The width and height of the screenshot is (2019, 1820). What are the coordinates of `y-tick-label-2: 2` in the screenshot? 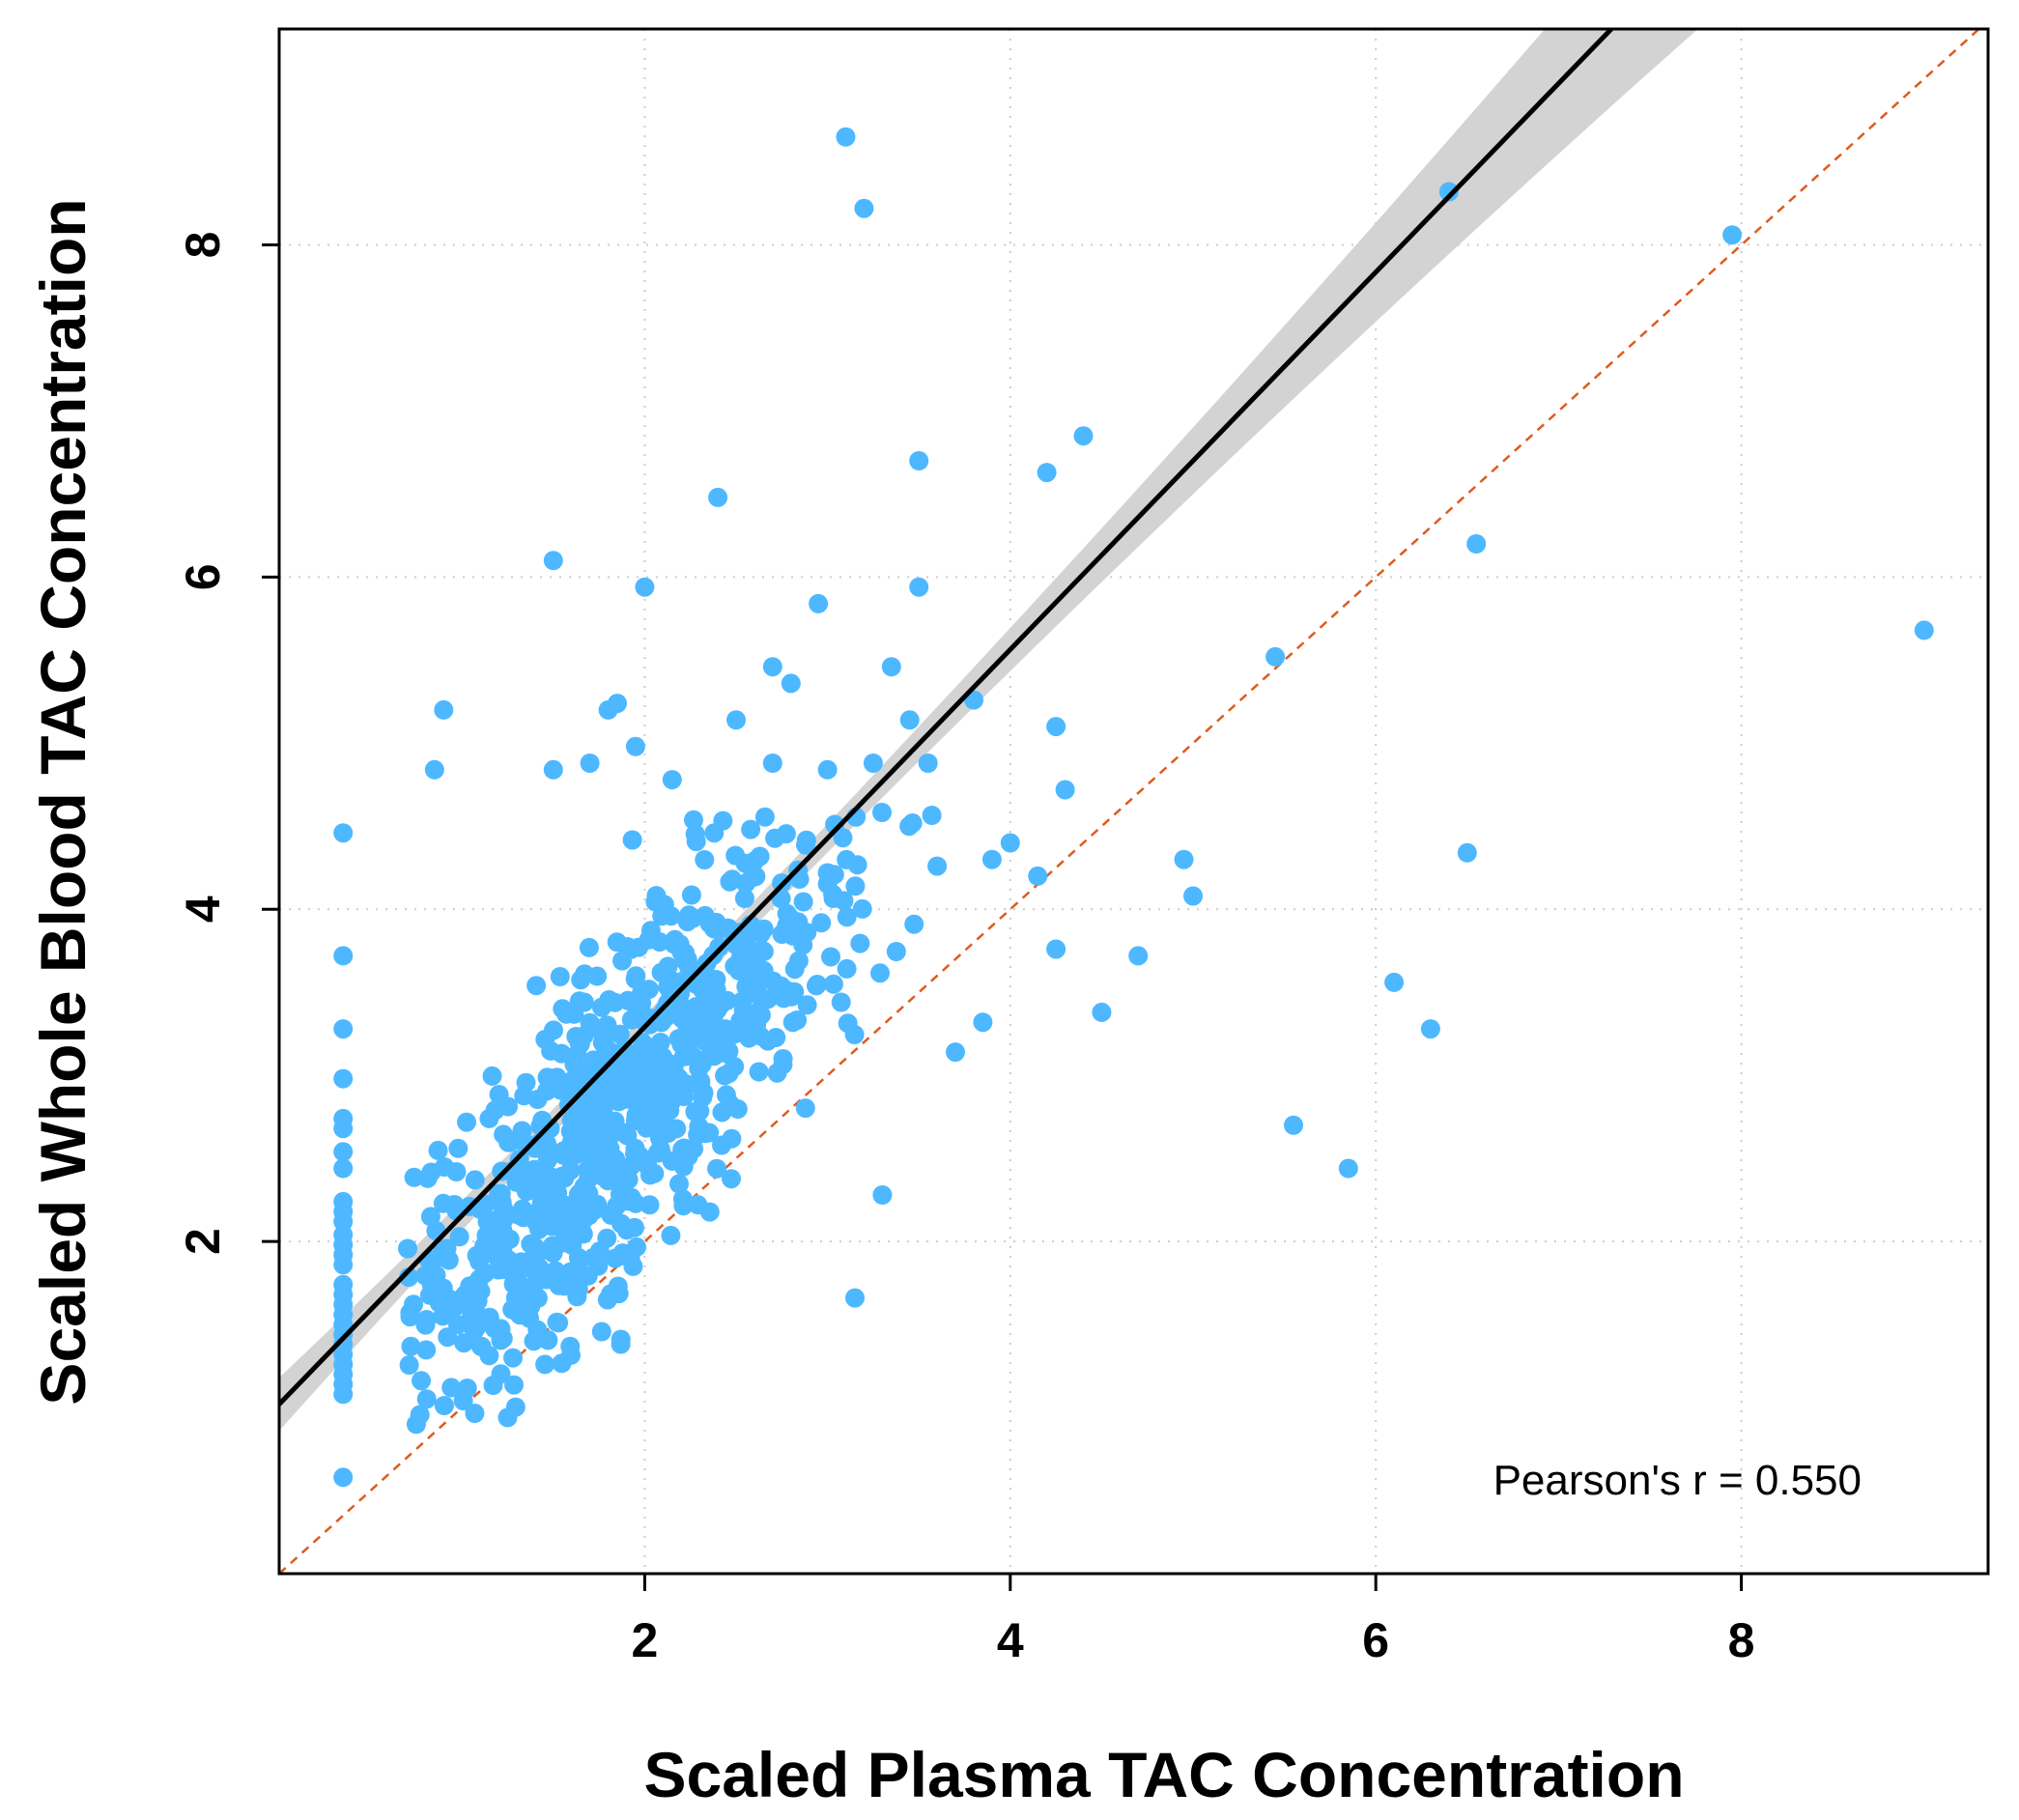 It's located at (203, 1242).